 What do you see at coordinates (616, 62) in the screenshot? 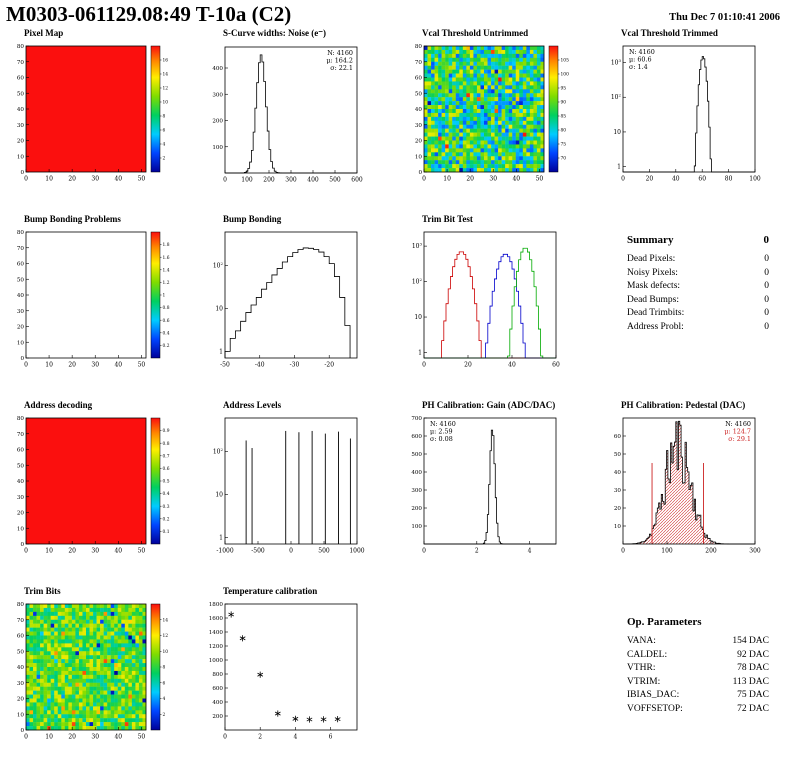
I see `svg-text: 10³` at bounding box center [616, 62].